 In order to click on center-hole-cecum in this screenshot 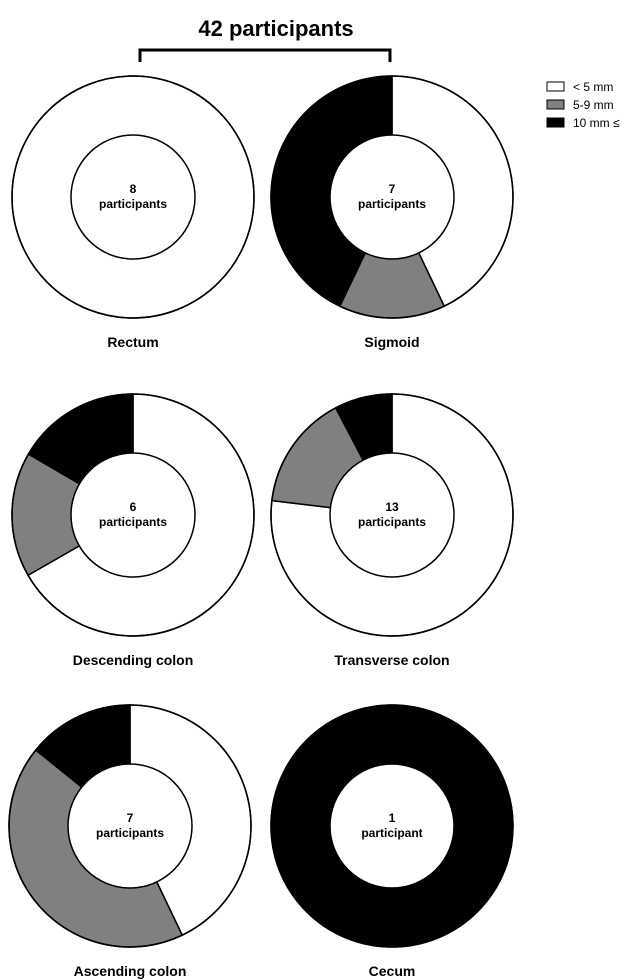, I will do `click(392, 826)`.